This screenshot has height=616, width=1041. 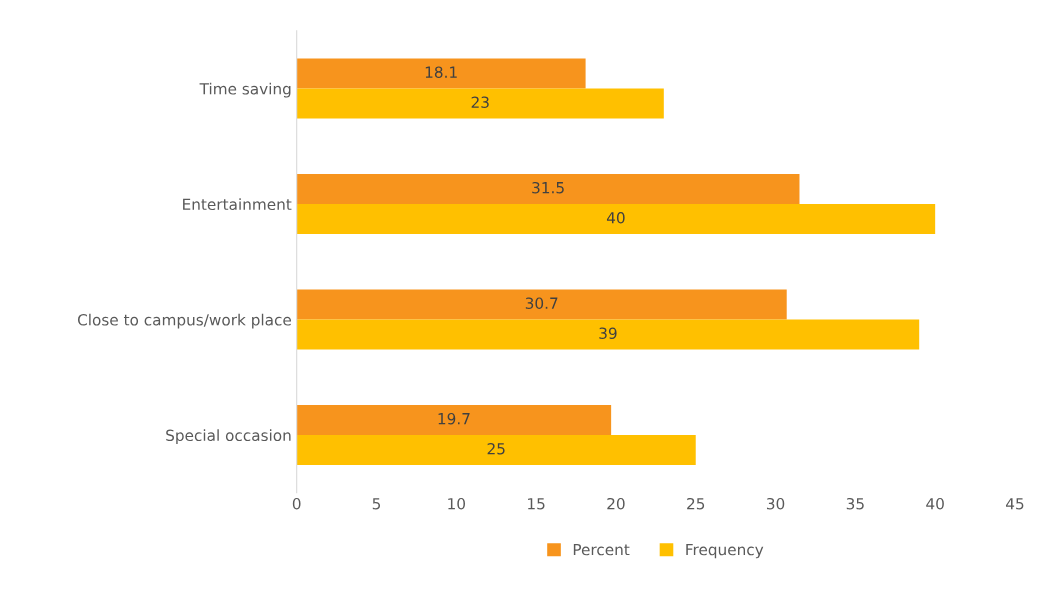 What do you see at coordinates (935, 503) in the screenshot?
I see `x-tick-label: 40` at bounding box center [935, 503].